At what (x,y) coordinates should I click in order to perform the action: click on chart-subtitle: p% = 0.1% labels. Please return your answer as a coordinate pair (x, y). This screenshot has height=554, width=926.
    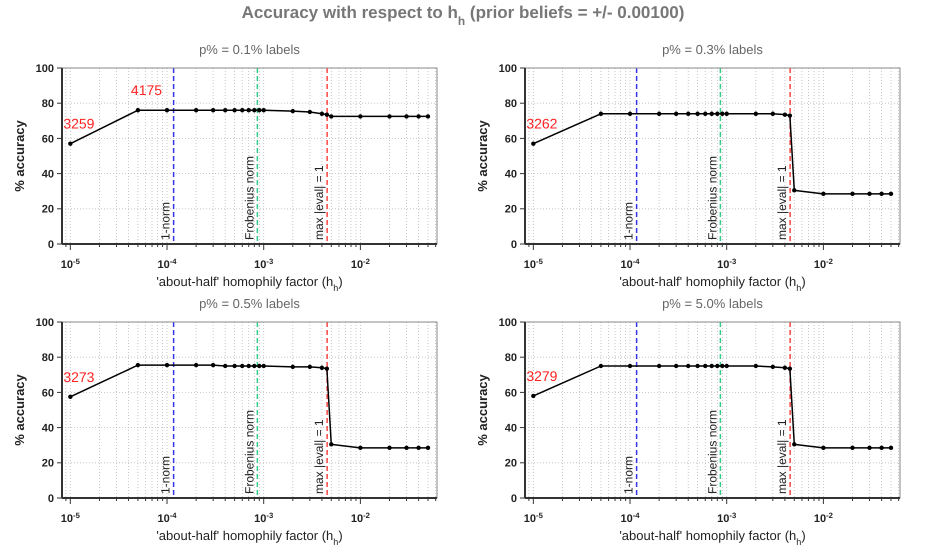
    Looking at the image, I should click on (249, 49).